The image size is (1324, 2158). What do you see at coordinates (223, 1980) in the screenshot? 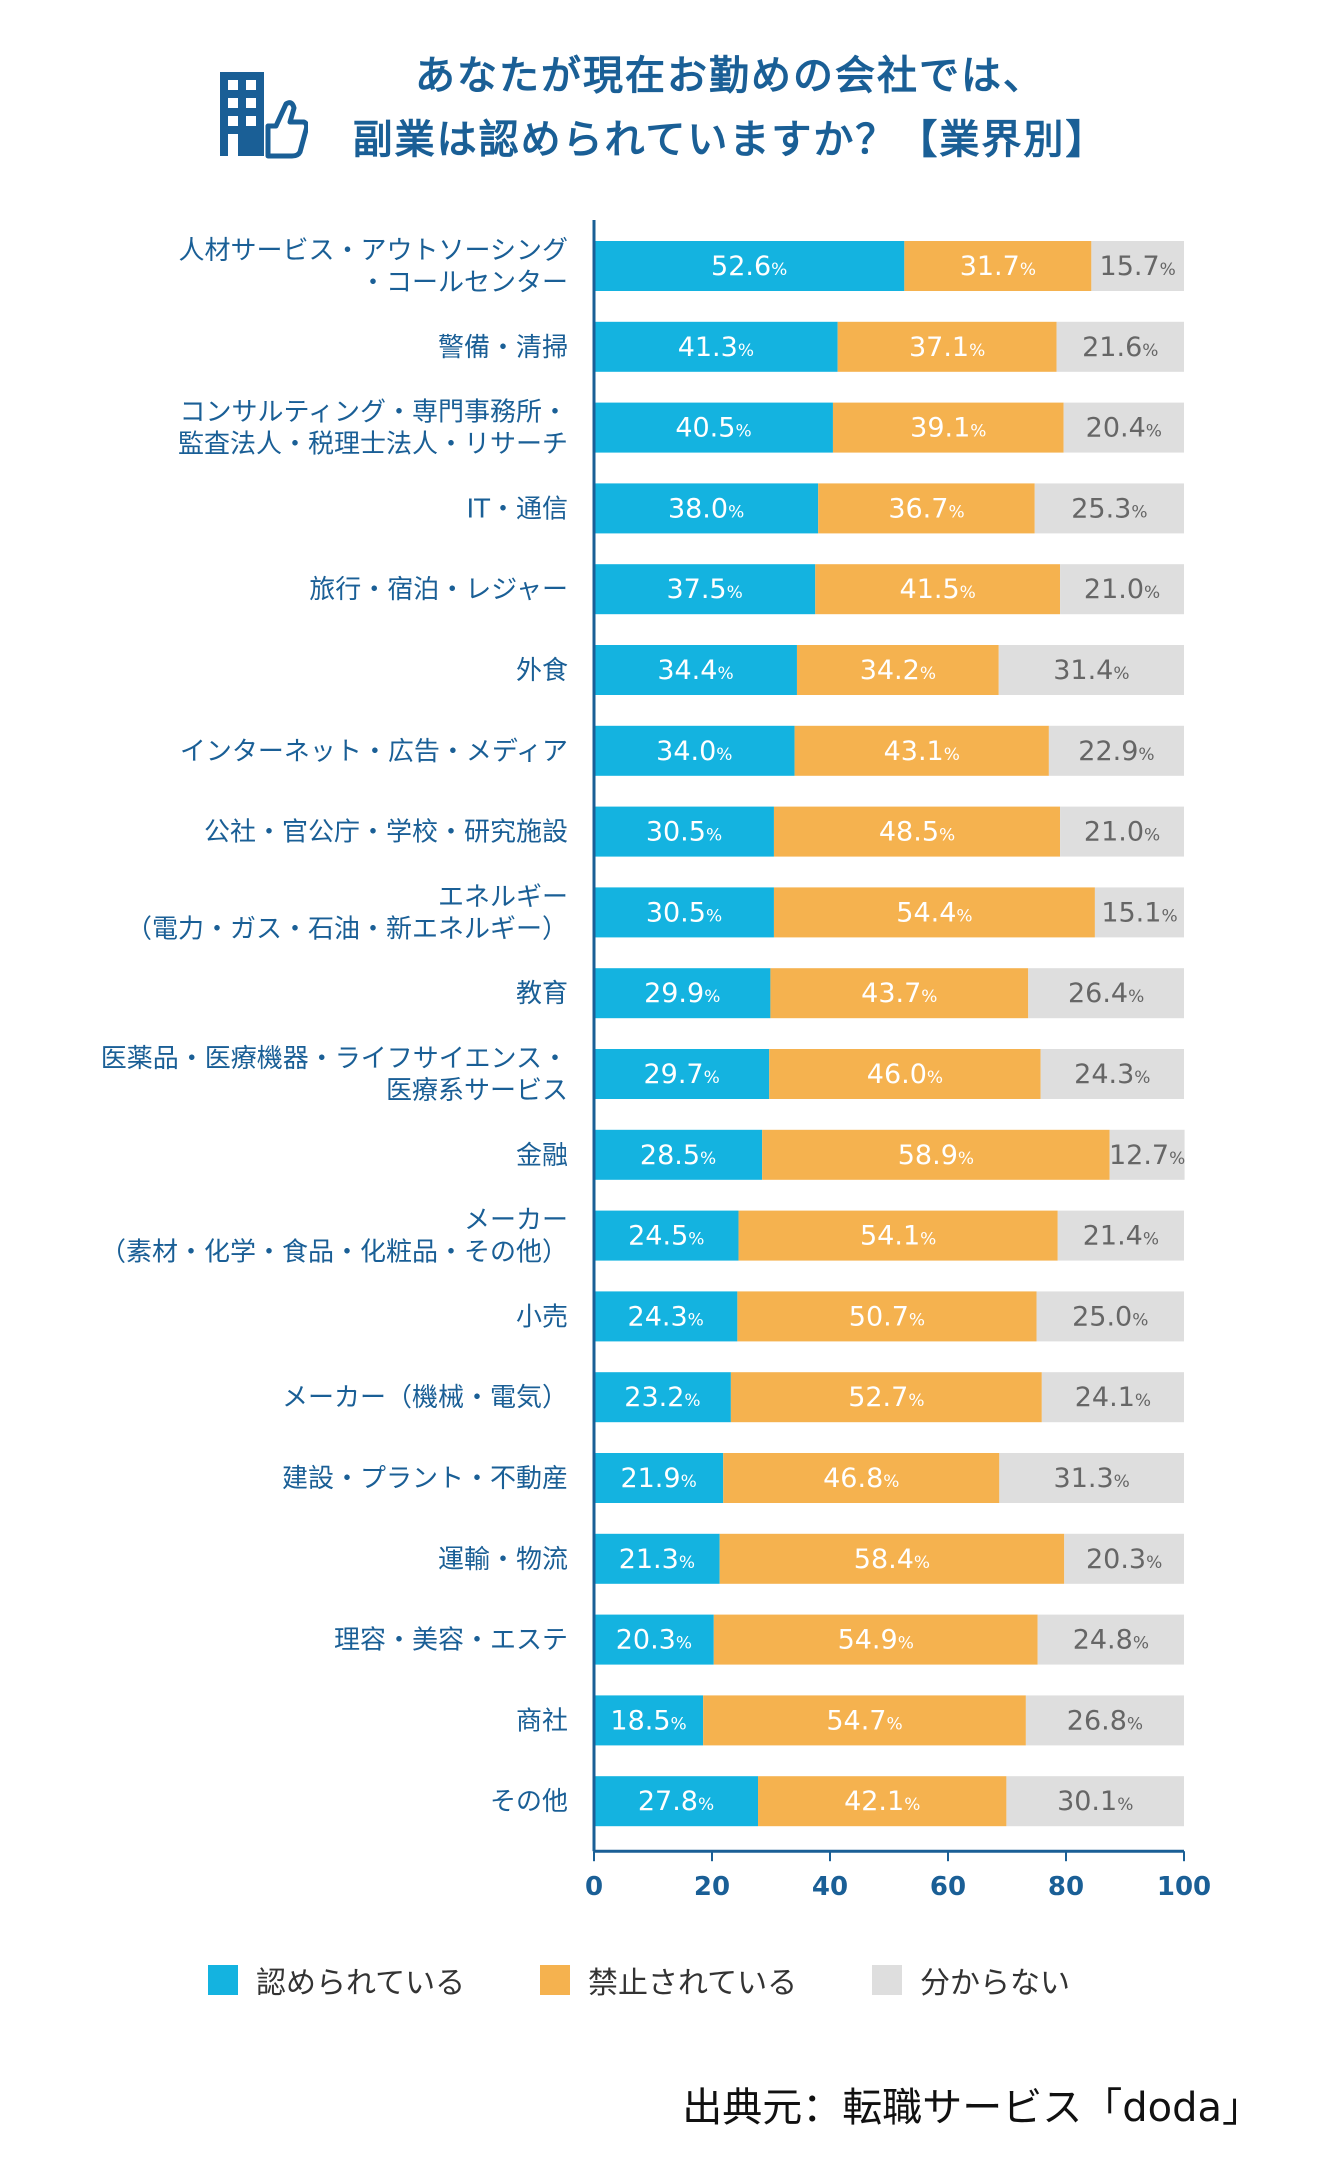
I see `legend-swatch-allowed` at bounding box center [223, 1980].